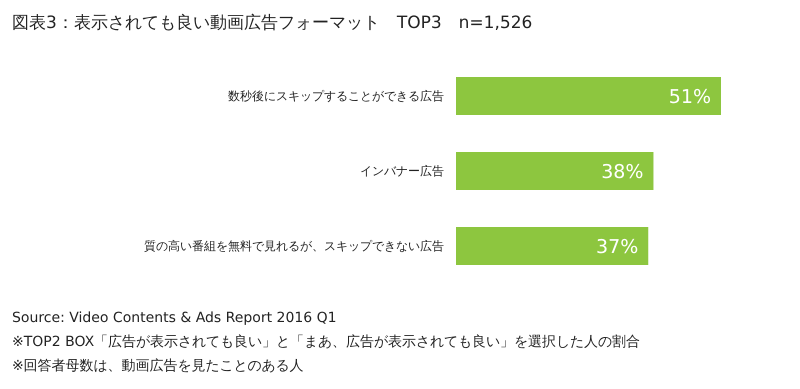 The image size is (800, 389). What do you see at coordinates (622, 172) in the screenshot?
I see `data-label: 38%` at bounding box center [622, 172].